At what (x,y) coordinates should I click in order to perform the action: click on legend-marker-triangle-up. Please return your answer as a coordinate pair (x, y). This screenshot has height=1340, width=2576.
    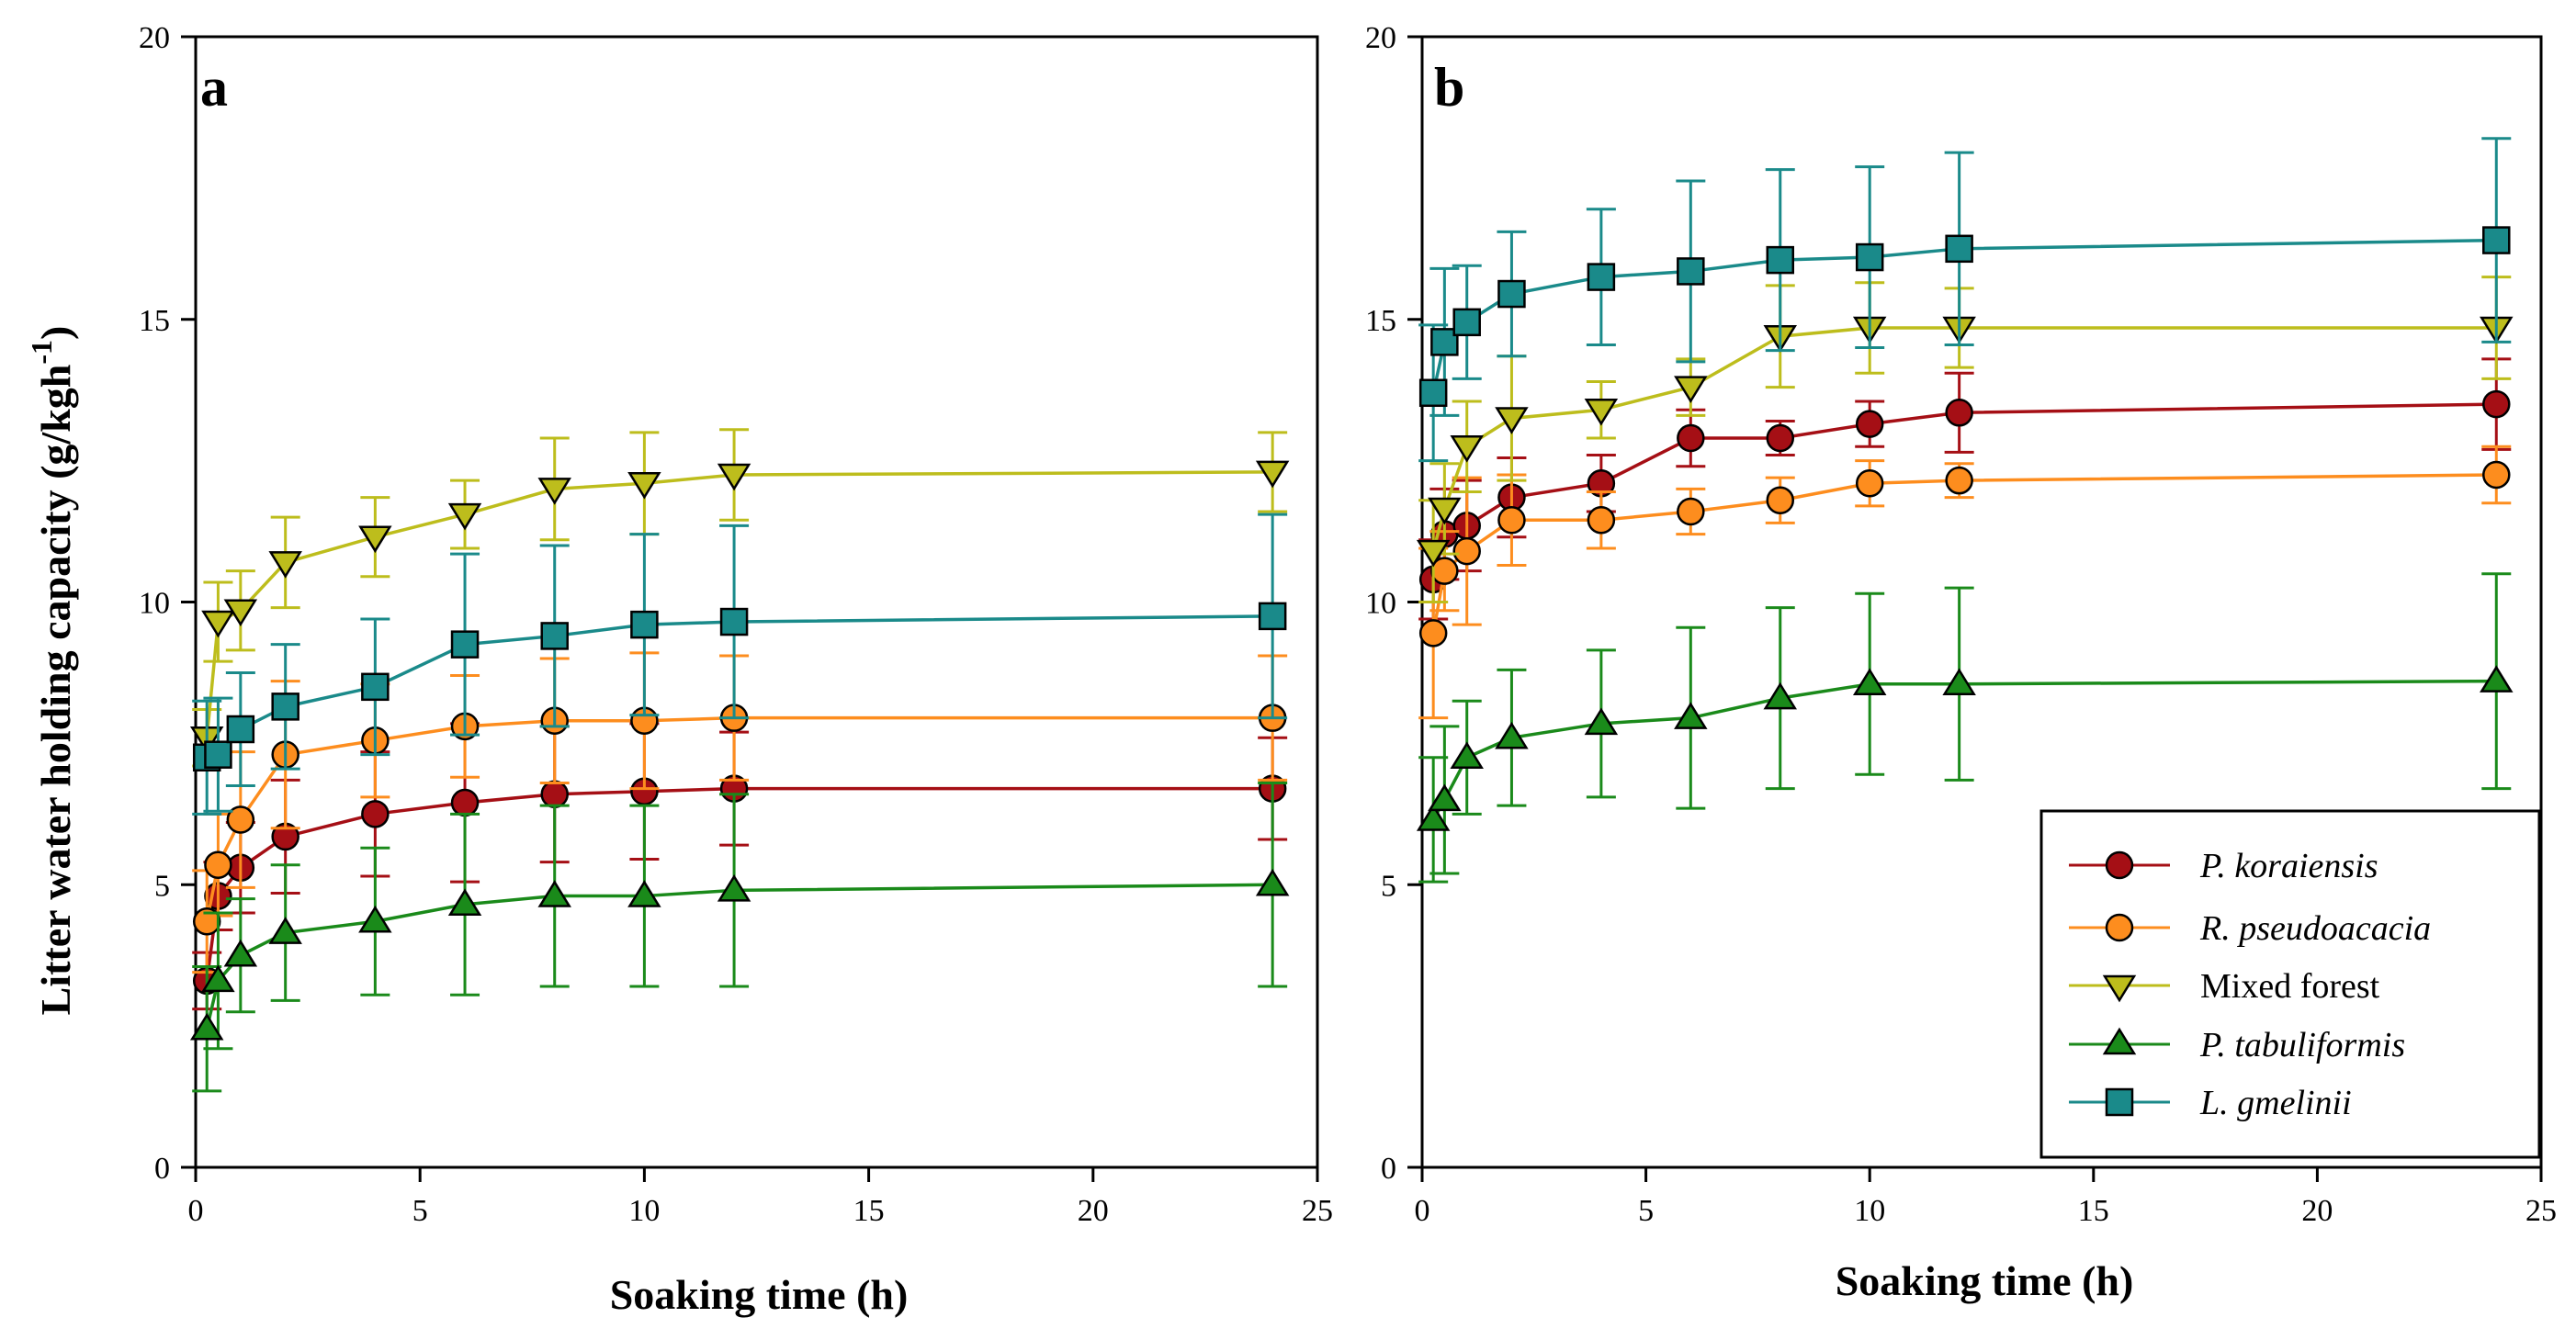
    Looking at the image, I should click on (2119, 1041).